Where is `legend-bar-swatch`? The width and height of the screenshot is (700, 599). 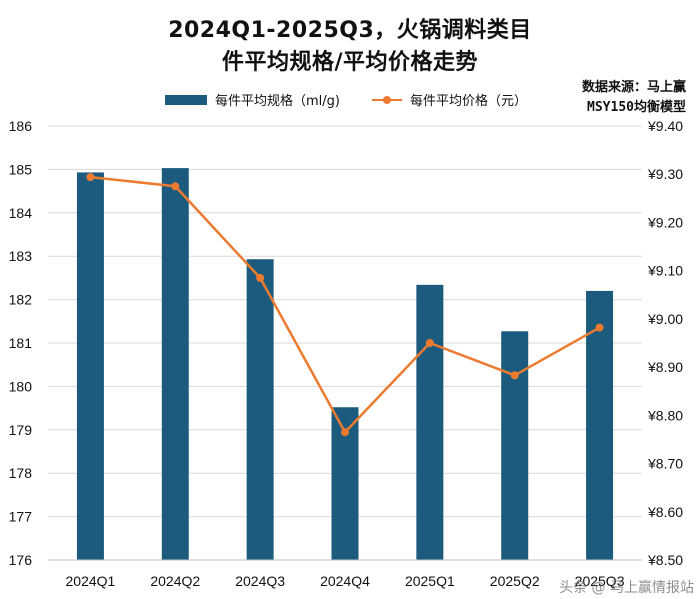
legend-bar-swatch is located at coordinates (186, 99).